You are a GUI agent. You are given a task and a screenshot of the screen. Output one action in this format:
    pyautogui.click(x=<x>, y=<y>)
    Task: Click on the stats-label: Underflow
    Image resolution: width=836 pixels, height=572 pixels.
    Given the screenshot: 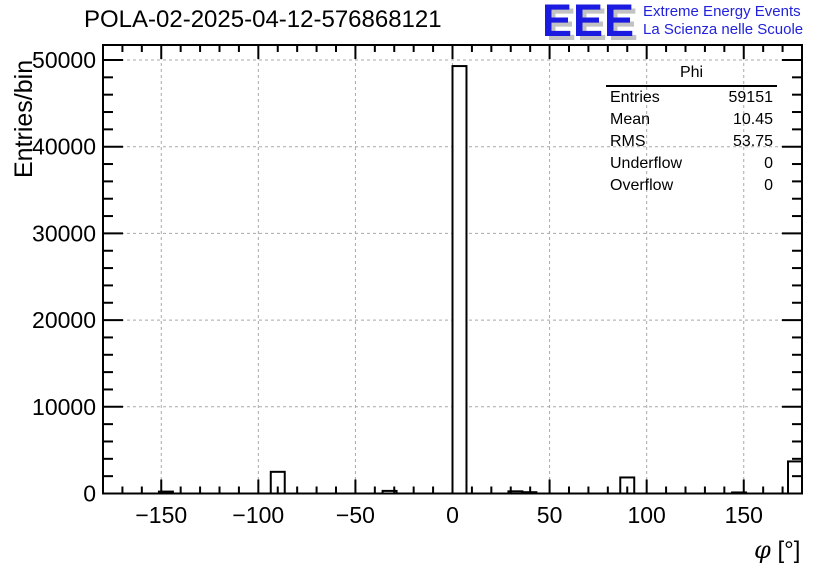 What is the action you would take?
    pyautogui.click(x=646, y=163)
    